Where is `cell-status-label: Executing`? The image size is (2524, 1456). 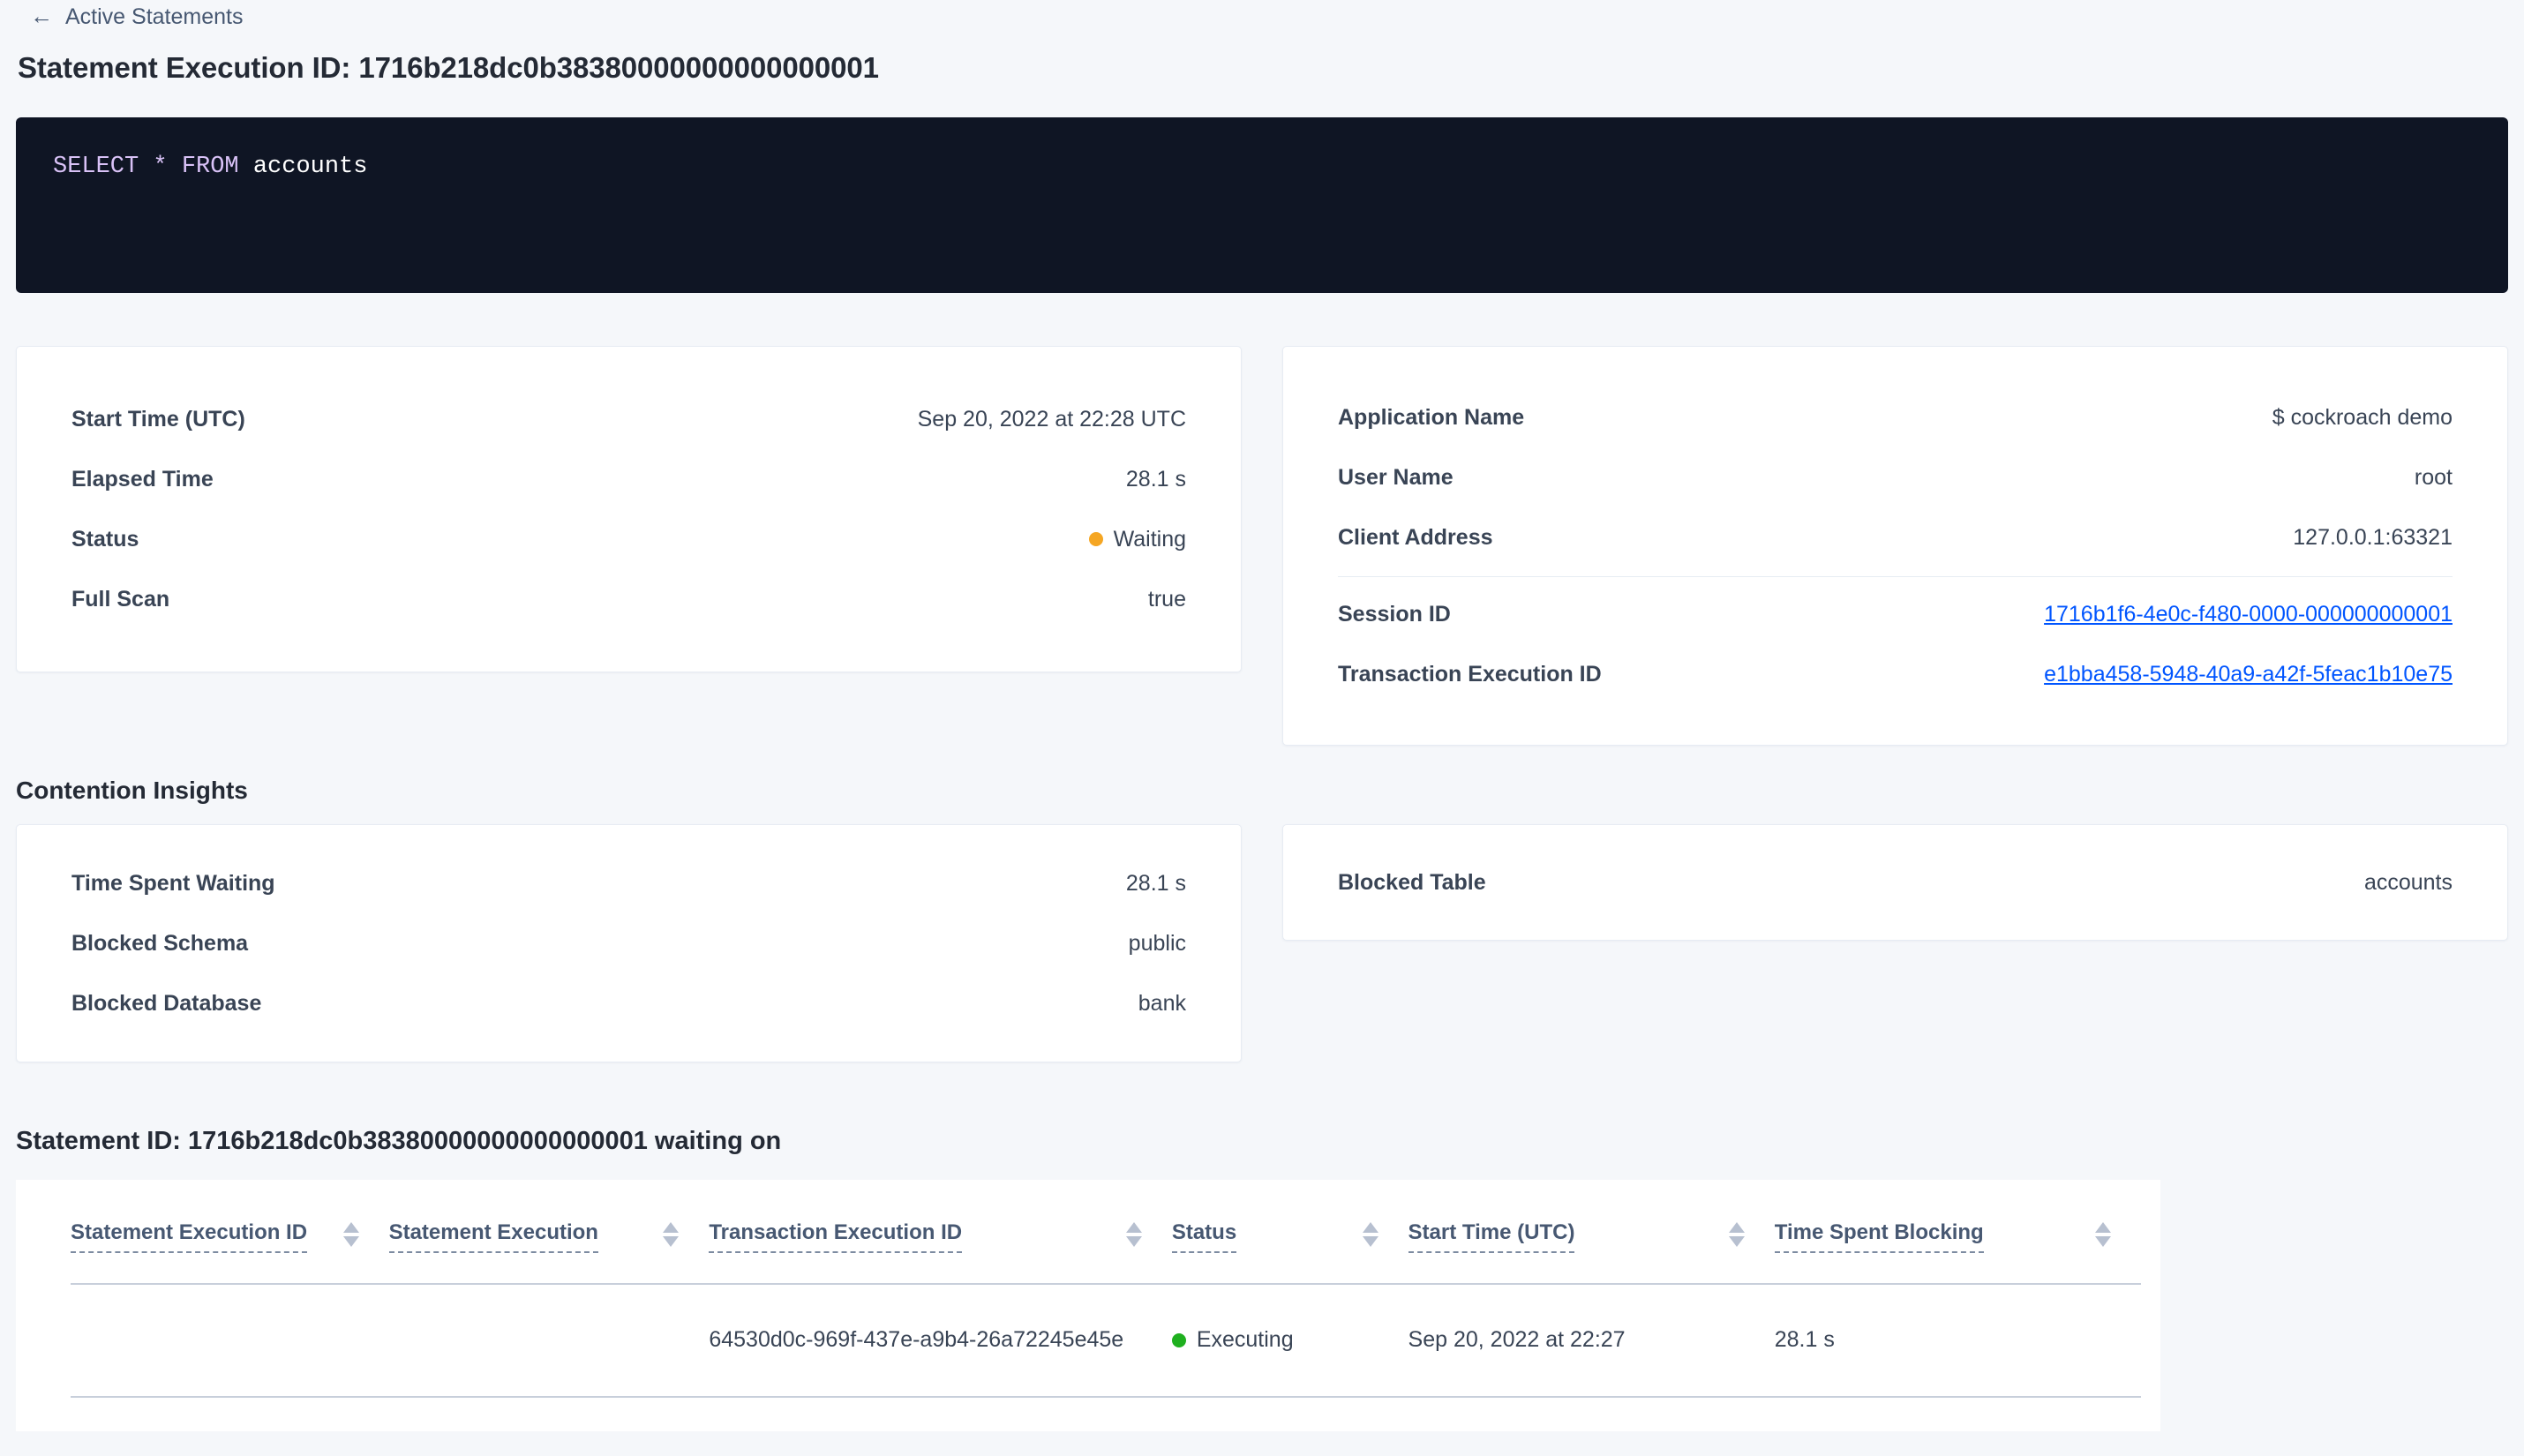 cell-status-label: Executing is located at coordinates (1245, 1339).